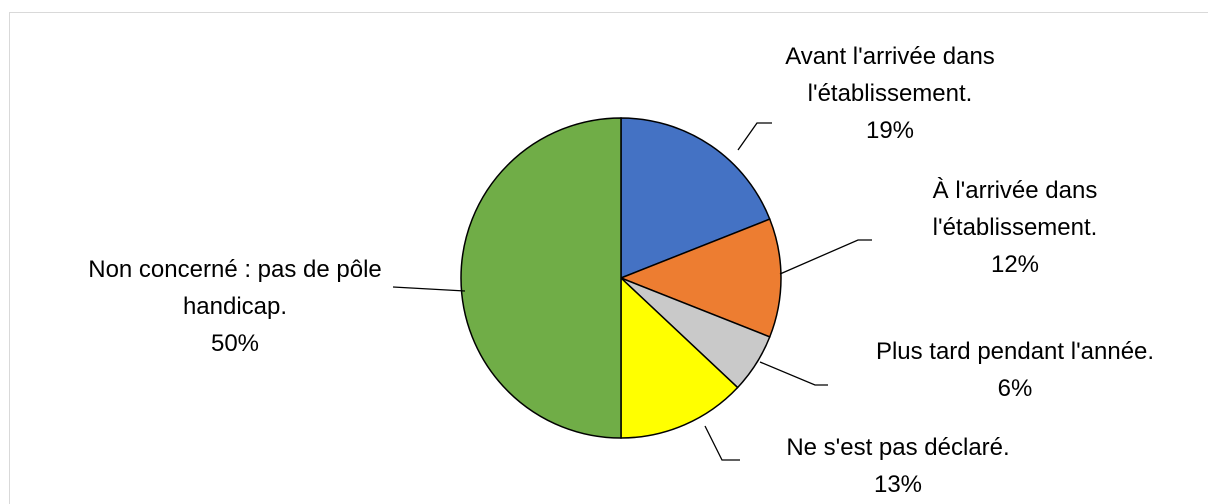 Image resolution: width=1208 pixels, height=504 pixels. Describe the element at coordinates (890, 75) in the screenshot. I see `category-label: Avant l'arrivée dans l'établissement.` at that location.